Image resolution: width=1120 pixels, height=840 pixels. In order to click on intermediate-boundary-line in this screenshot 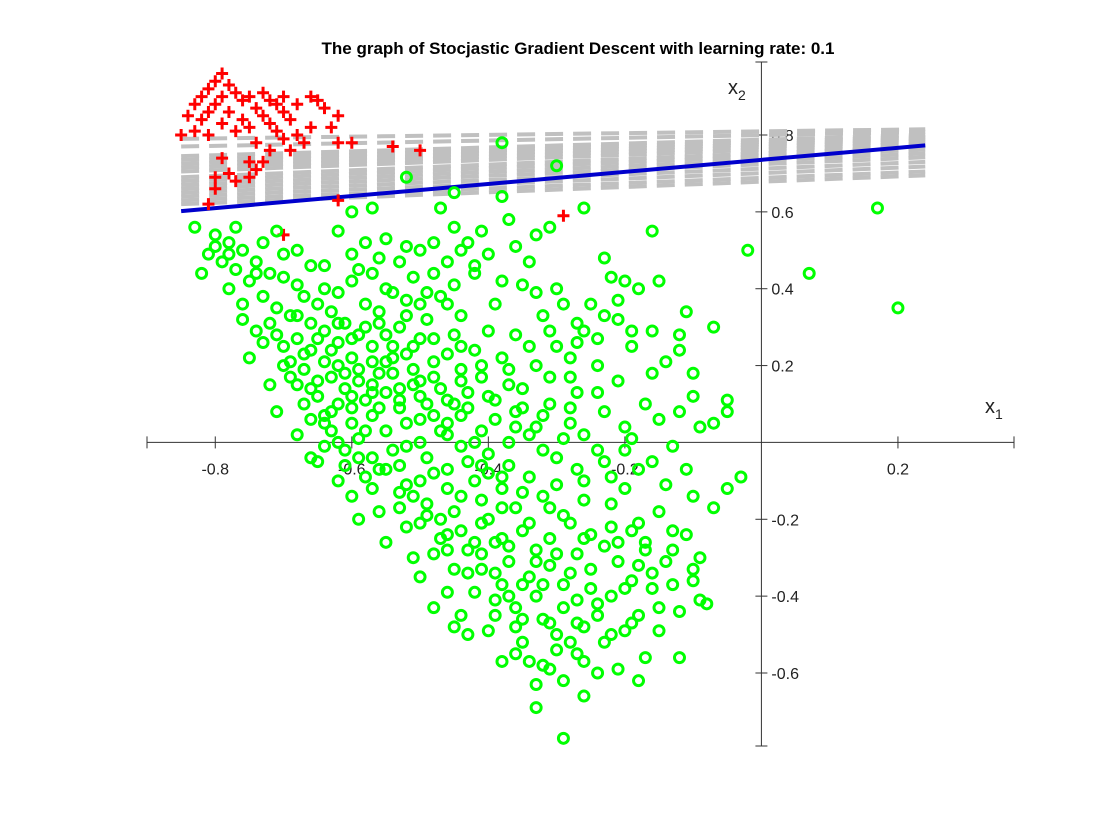, I will do `click(553, 146)`.